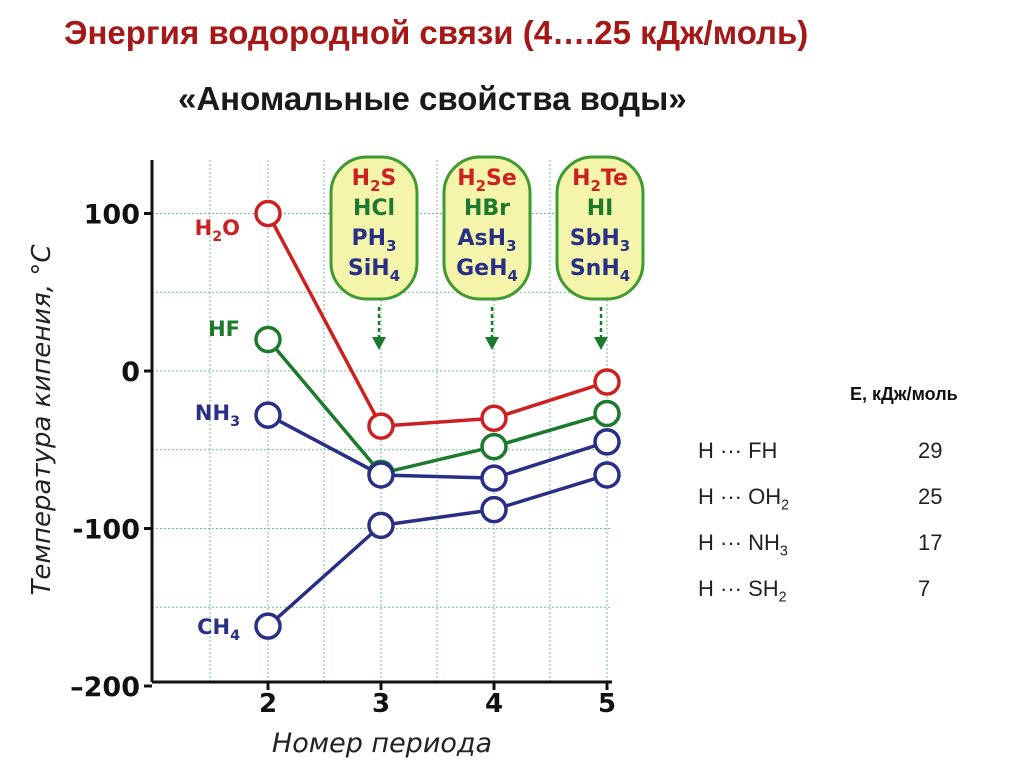  I want to click on compound-formula: H2Te, so click(600, 180).